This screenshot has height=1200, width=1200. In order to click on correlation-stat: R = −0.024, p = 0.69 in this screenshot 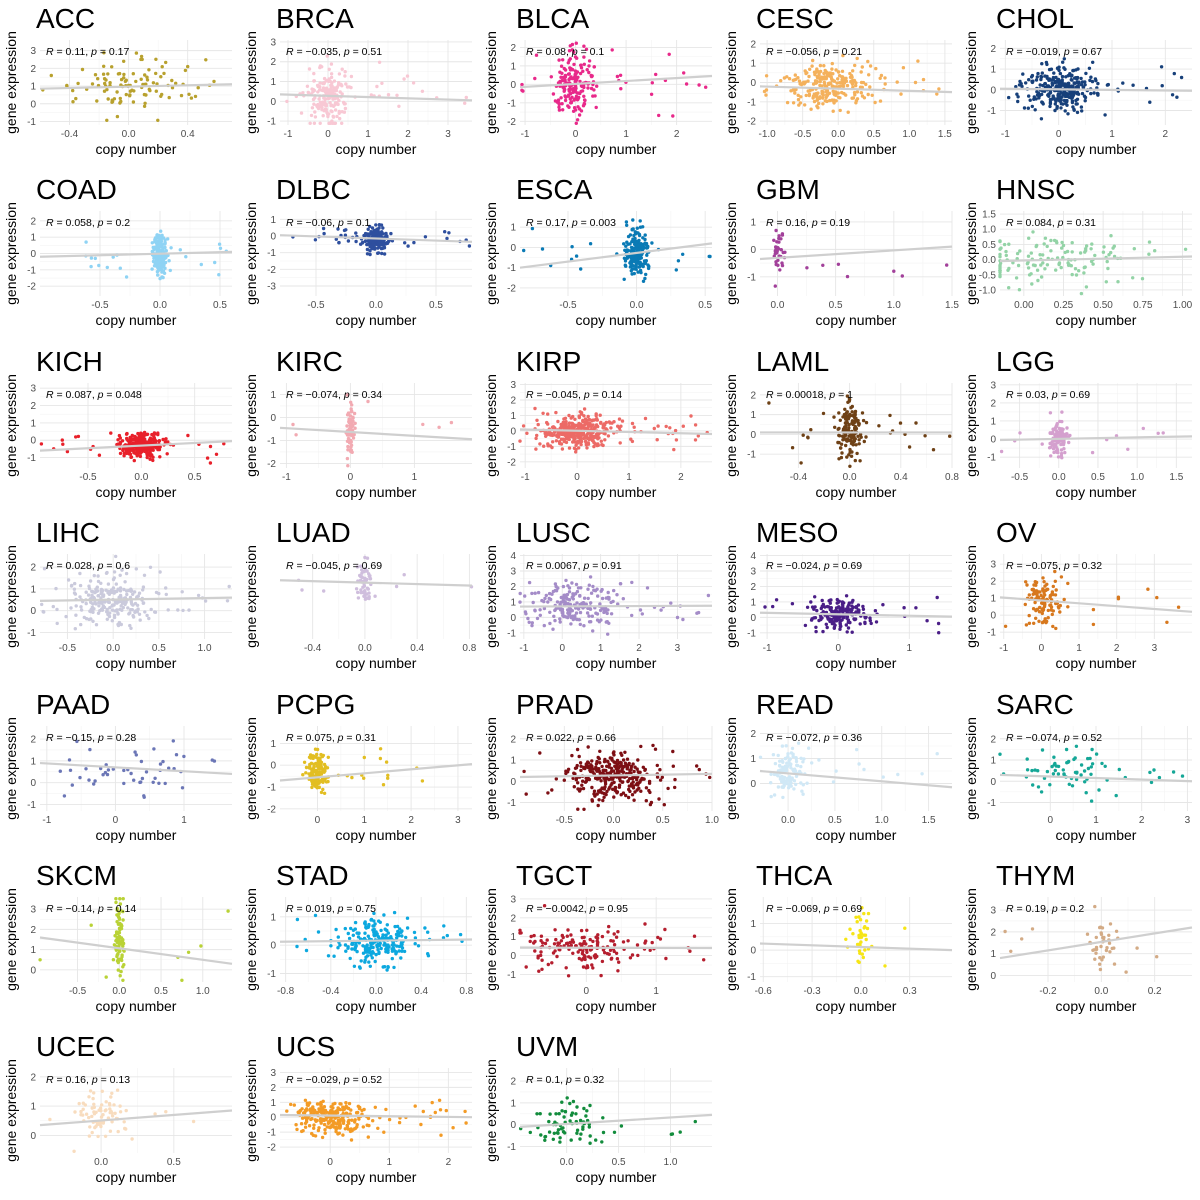, I will do `click(814, 566)`.